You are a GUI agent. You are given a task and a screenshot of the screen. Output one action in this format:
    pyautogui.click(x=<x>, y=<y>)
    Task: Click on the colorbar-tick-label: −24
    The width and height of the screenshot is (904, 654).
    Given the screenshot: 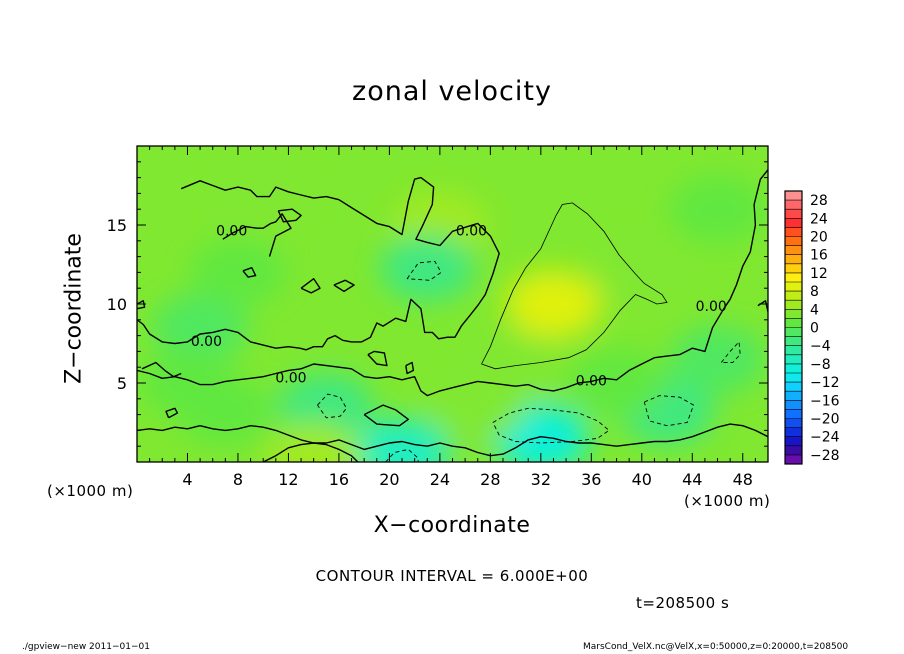 What is the action you would take?
    pyautogui.click(x=825, y=438)
    